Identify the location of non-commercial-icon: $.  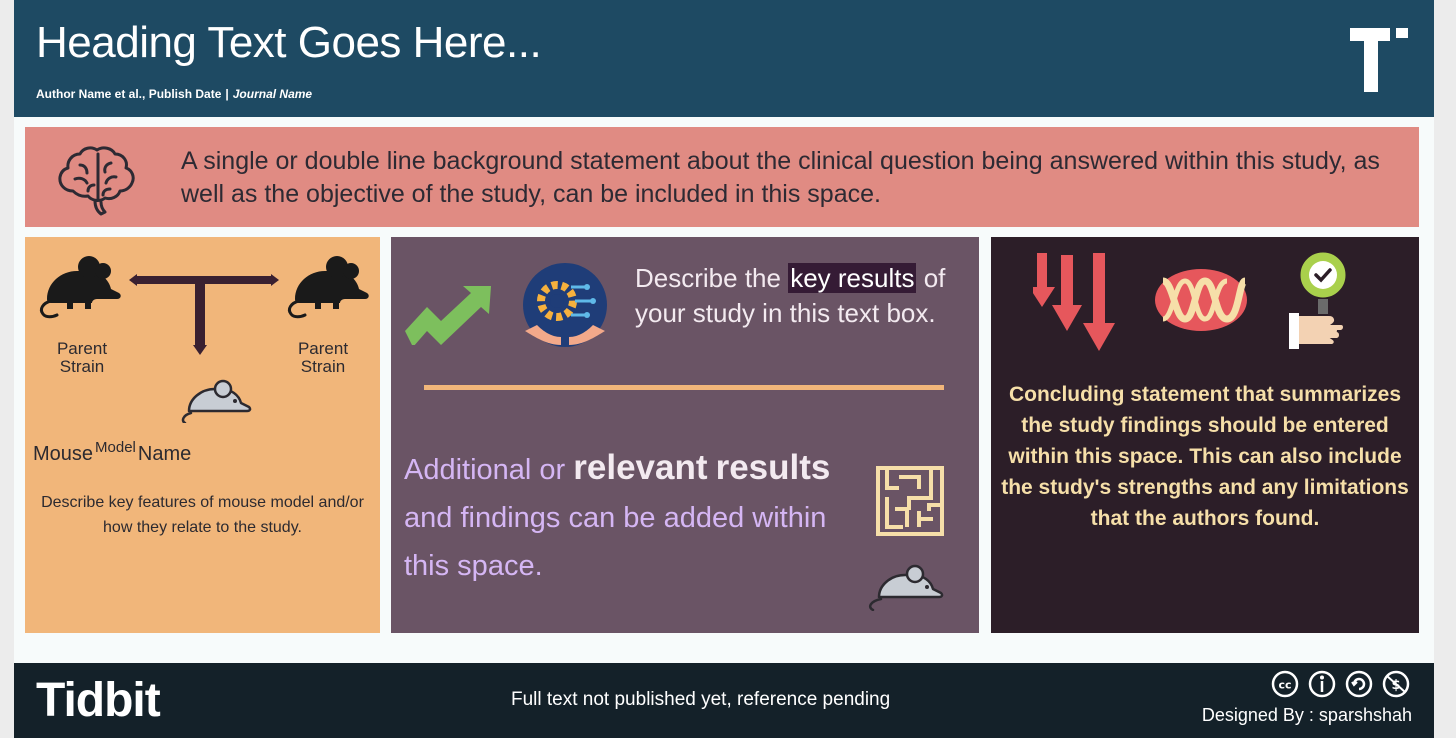
(1396, 684).